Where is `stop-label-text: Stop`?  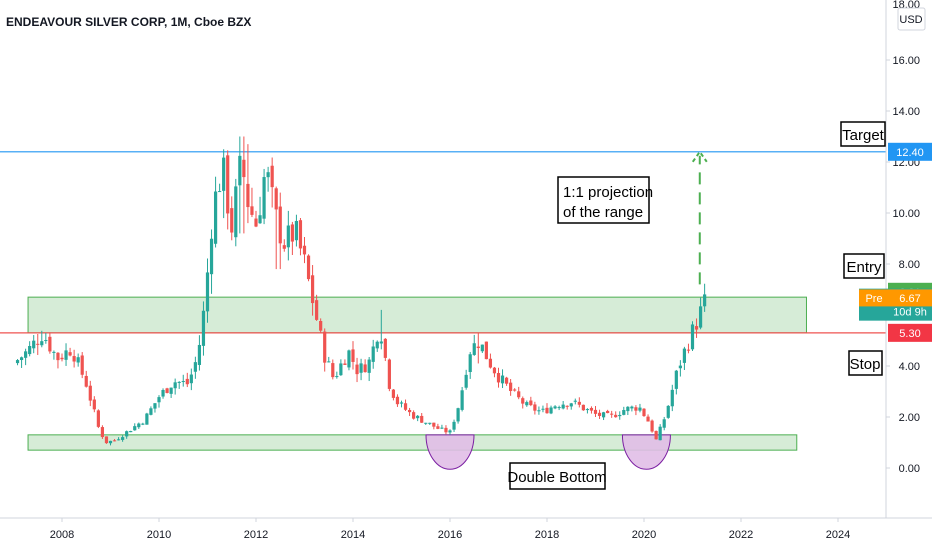
stop-label-text: Stop is located at coordinates (865, 364).